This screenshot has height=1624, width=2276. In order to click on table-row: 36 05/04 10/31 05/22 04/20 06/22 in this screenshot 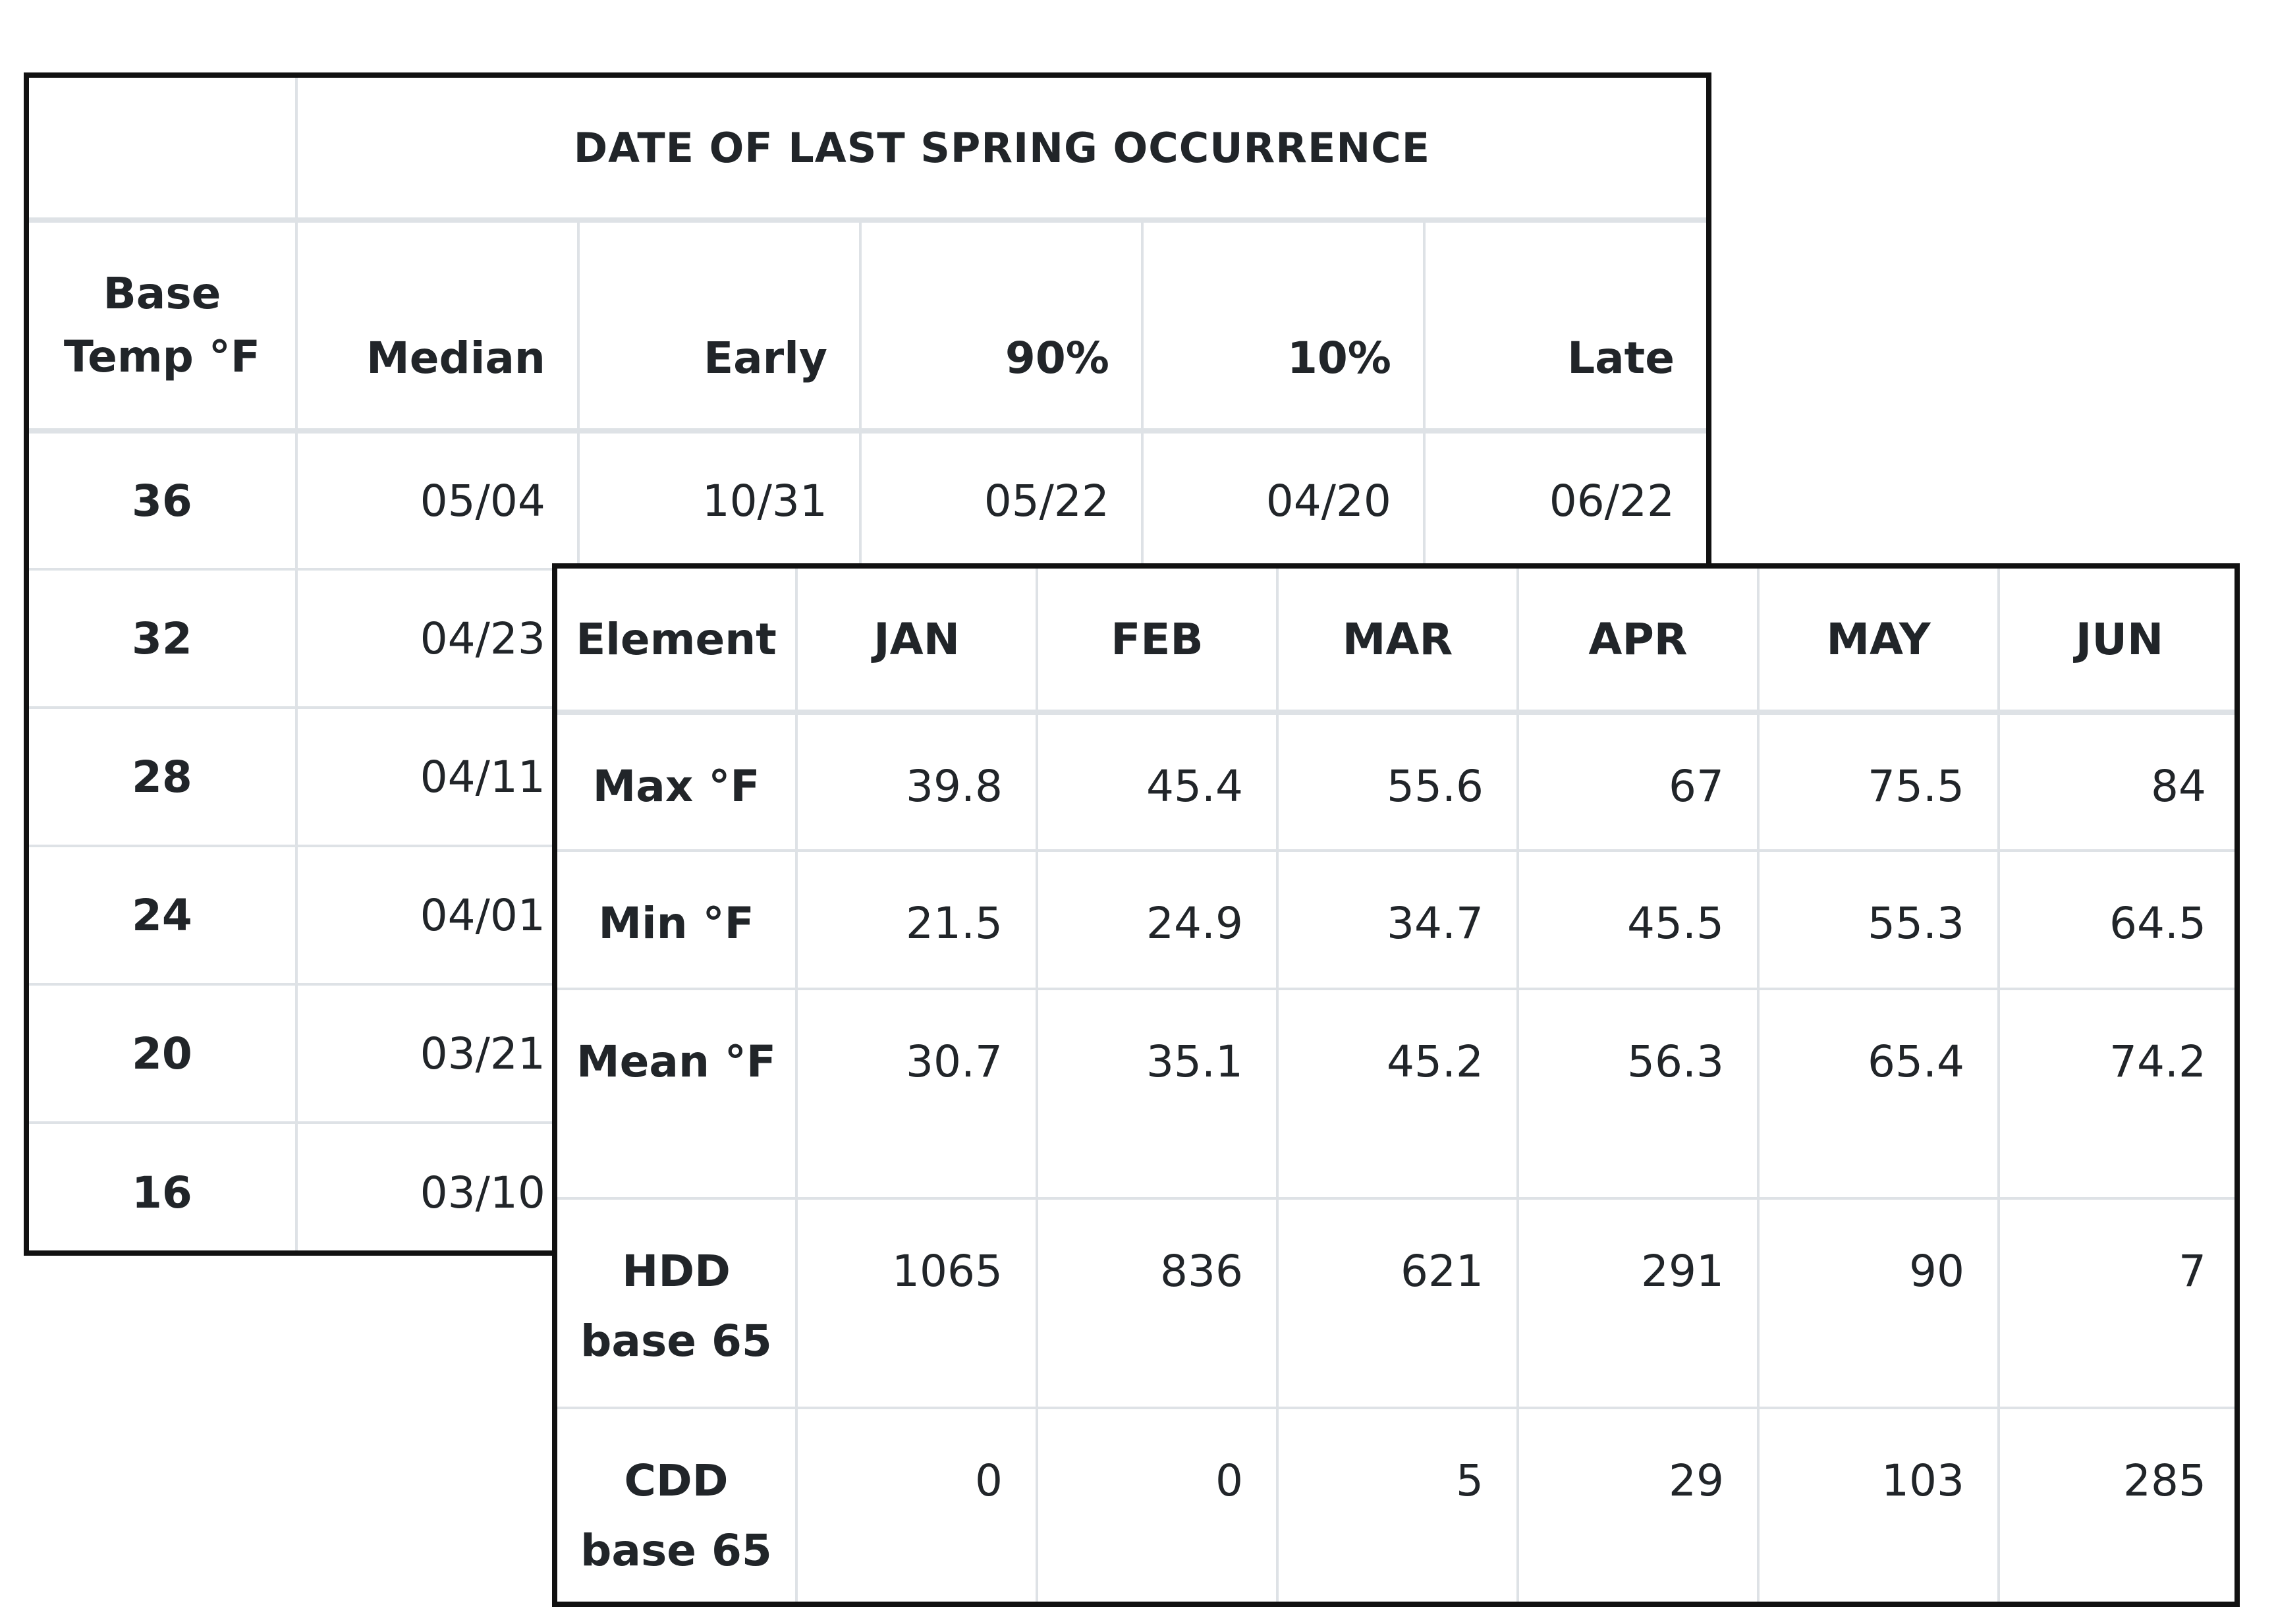, I will do `click(867, 500)`.